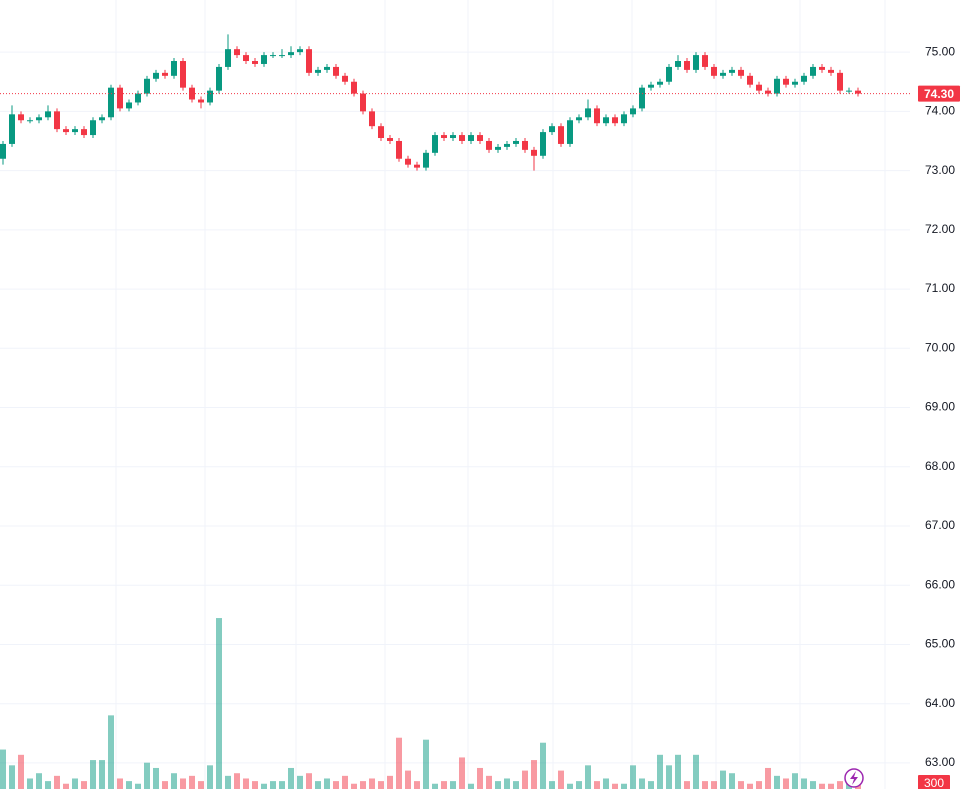 The width and height of the screenshot is (973, 789). Describe the element at coordinates (940, 466) in the screenshot. I see `y-tick-label: 68.00` at that location.